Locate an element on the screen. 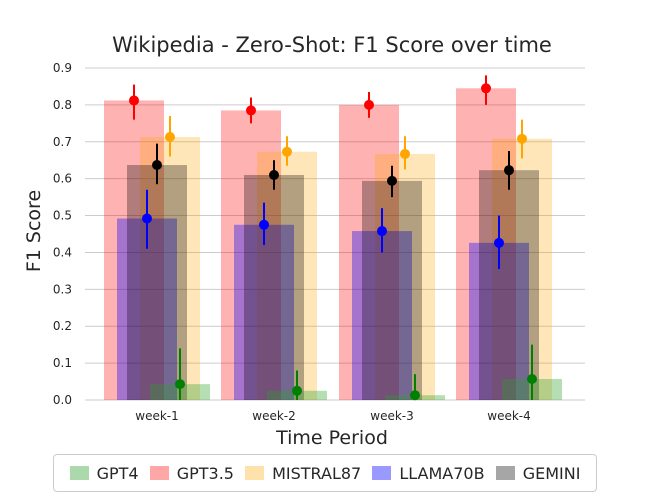  y-tick-label: 0.2 is located at coordinates (62, 326).